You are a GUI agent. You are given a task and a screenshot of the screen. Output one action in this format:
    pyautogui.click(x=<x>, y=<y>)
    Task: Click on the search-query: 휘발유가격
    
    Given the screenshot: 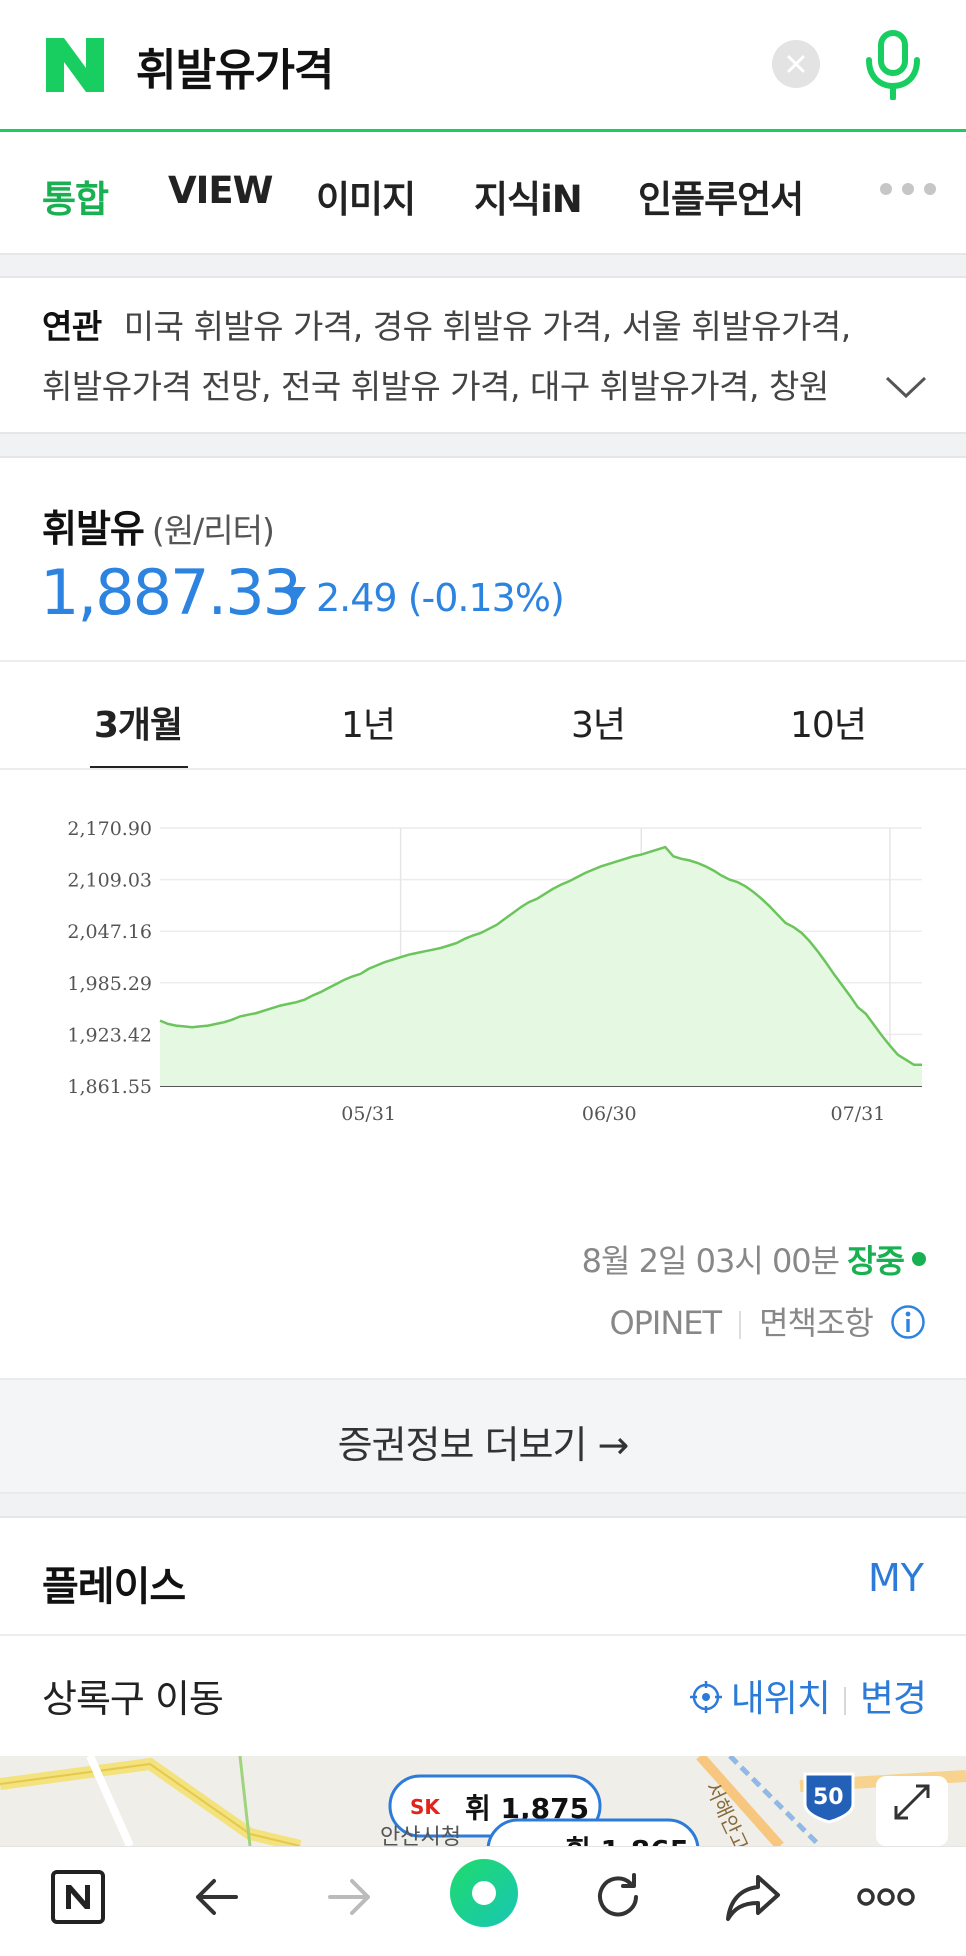 What is the action you would take?
    pyautogui.click(x=234, y=66)
    